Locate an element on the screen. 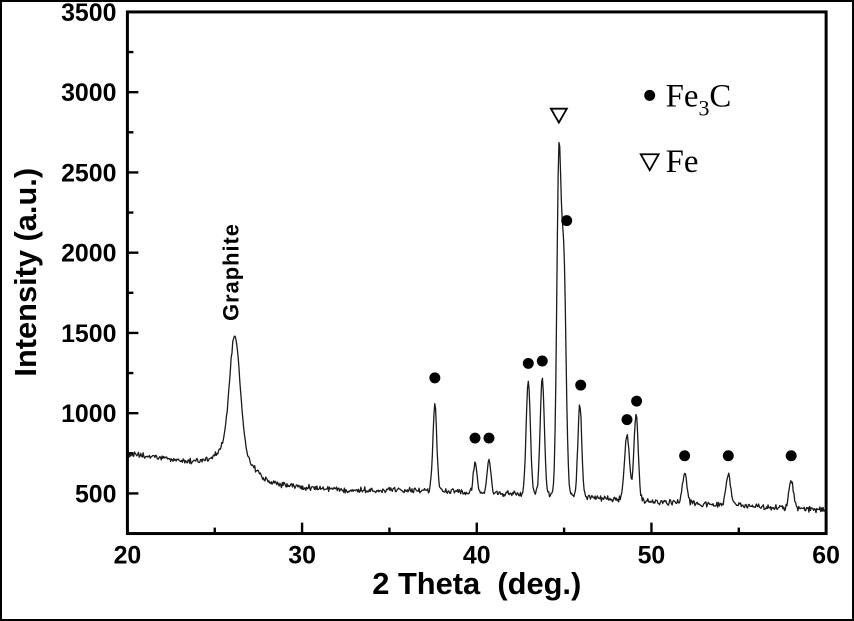 Image resolution: width=854 pixels, height=621 pixels. y-tick-label: 1000 is located at coordinates (88, 414).